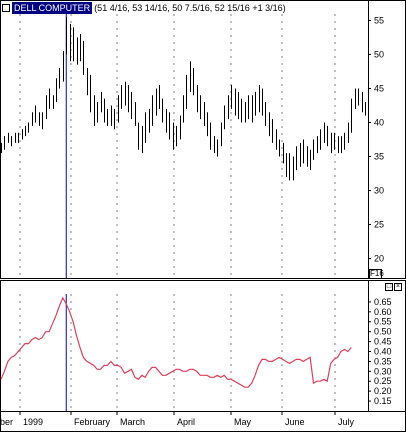 The height and width of the screenshot is (432, 406). I want to click on time-axis-label: July, so click(346, 422).